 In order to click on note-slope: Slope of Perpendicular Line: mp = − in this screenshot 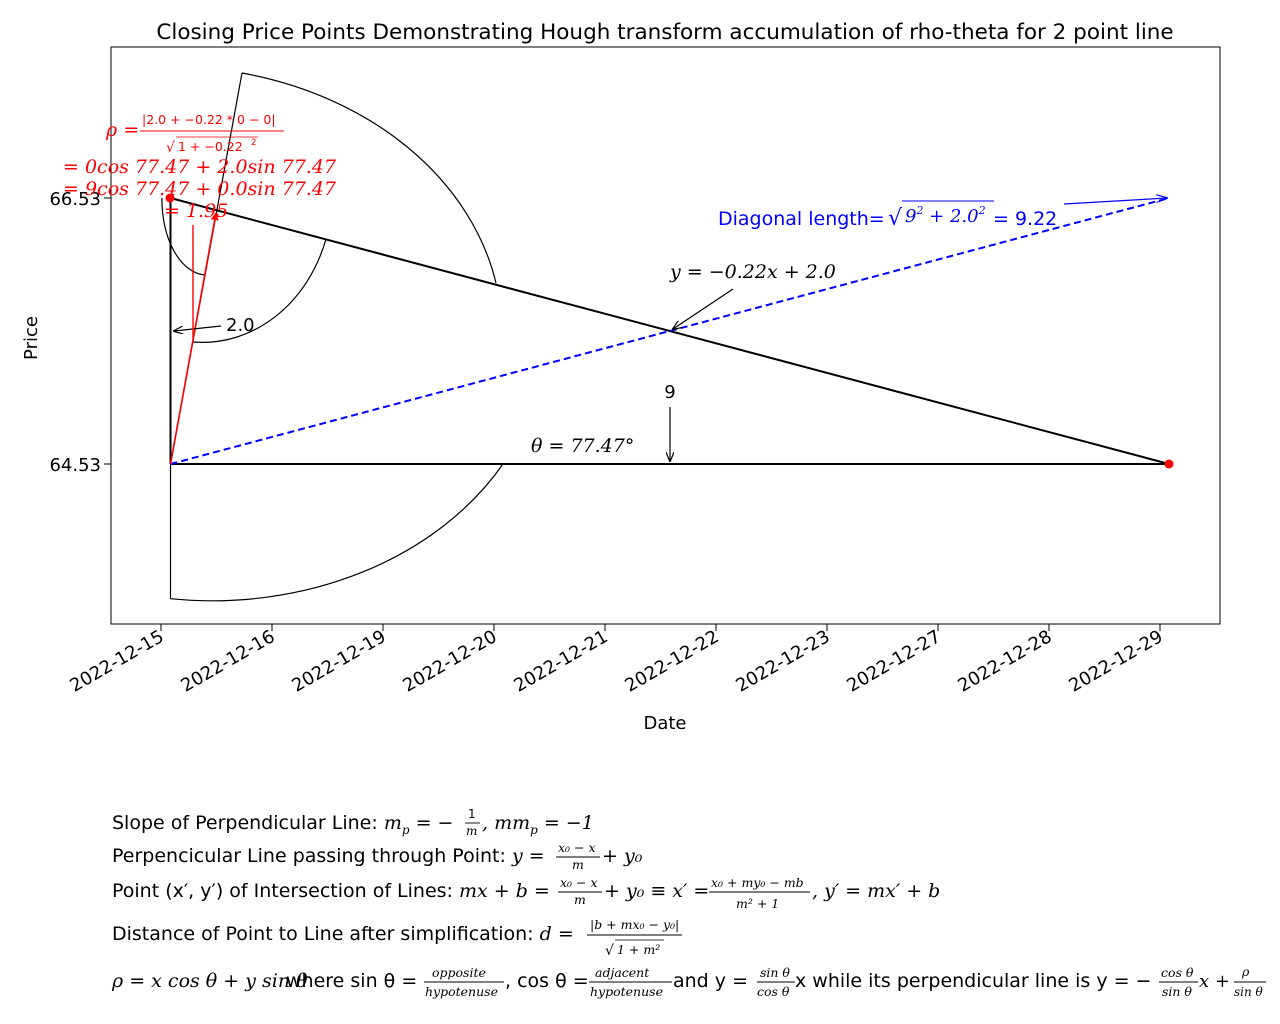, I will do `click(282, 824)`.